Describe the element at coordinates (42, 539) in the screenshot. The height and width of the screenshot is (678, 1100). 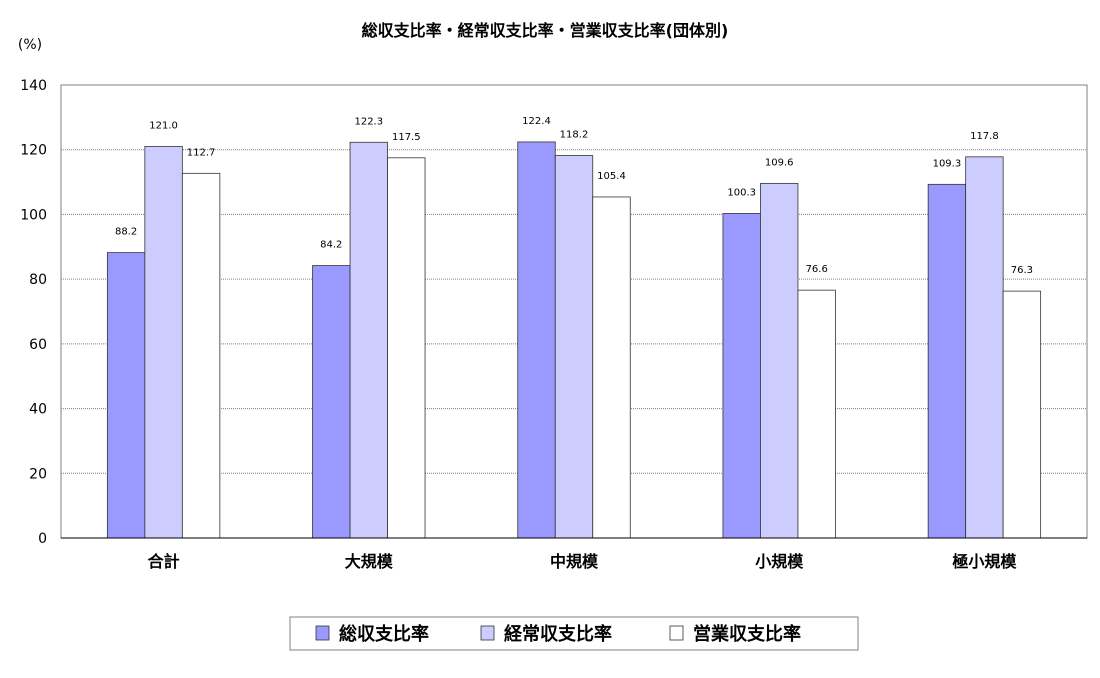
I see `y-tick-label: 0` at that location.